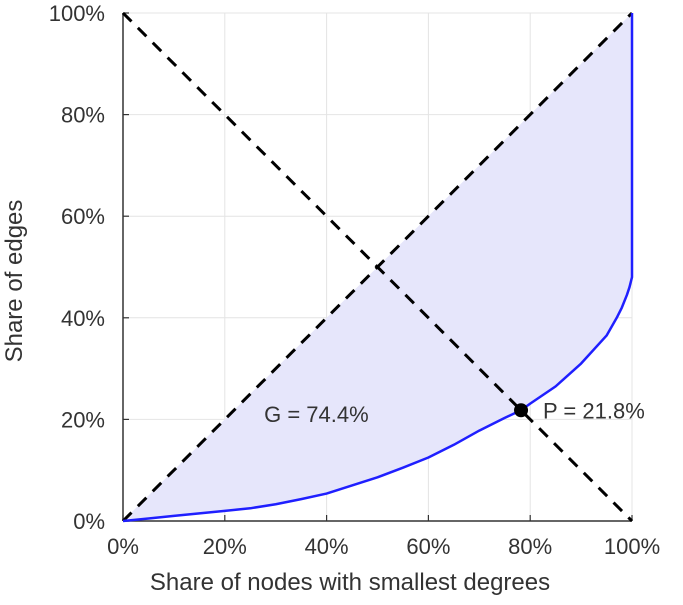 This screenshot has height=605, width=683. I want to click on x-tick-label: 20%, so click(225, 546).